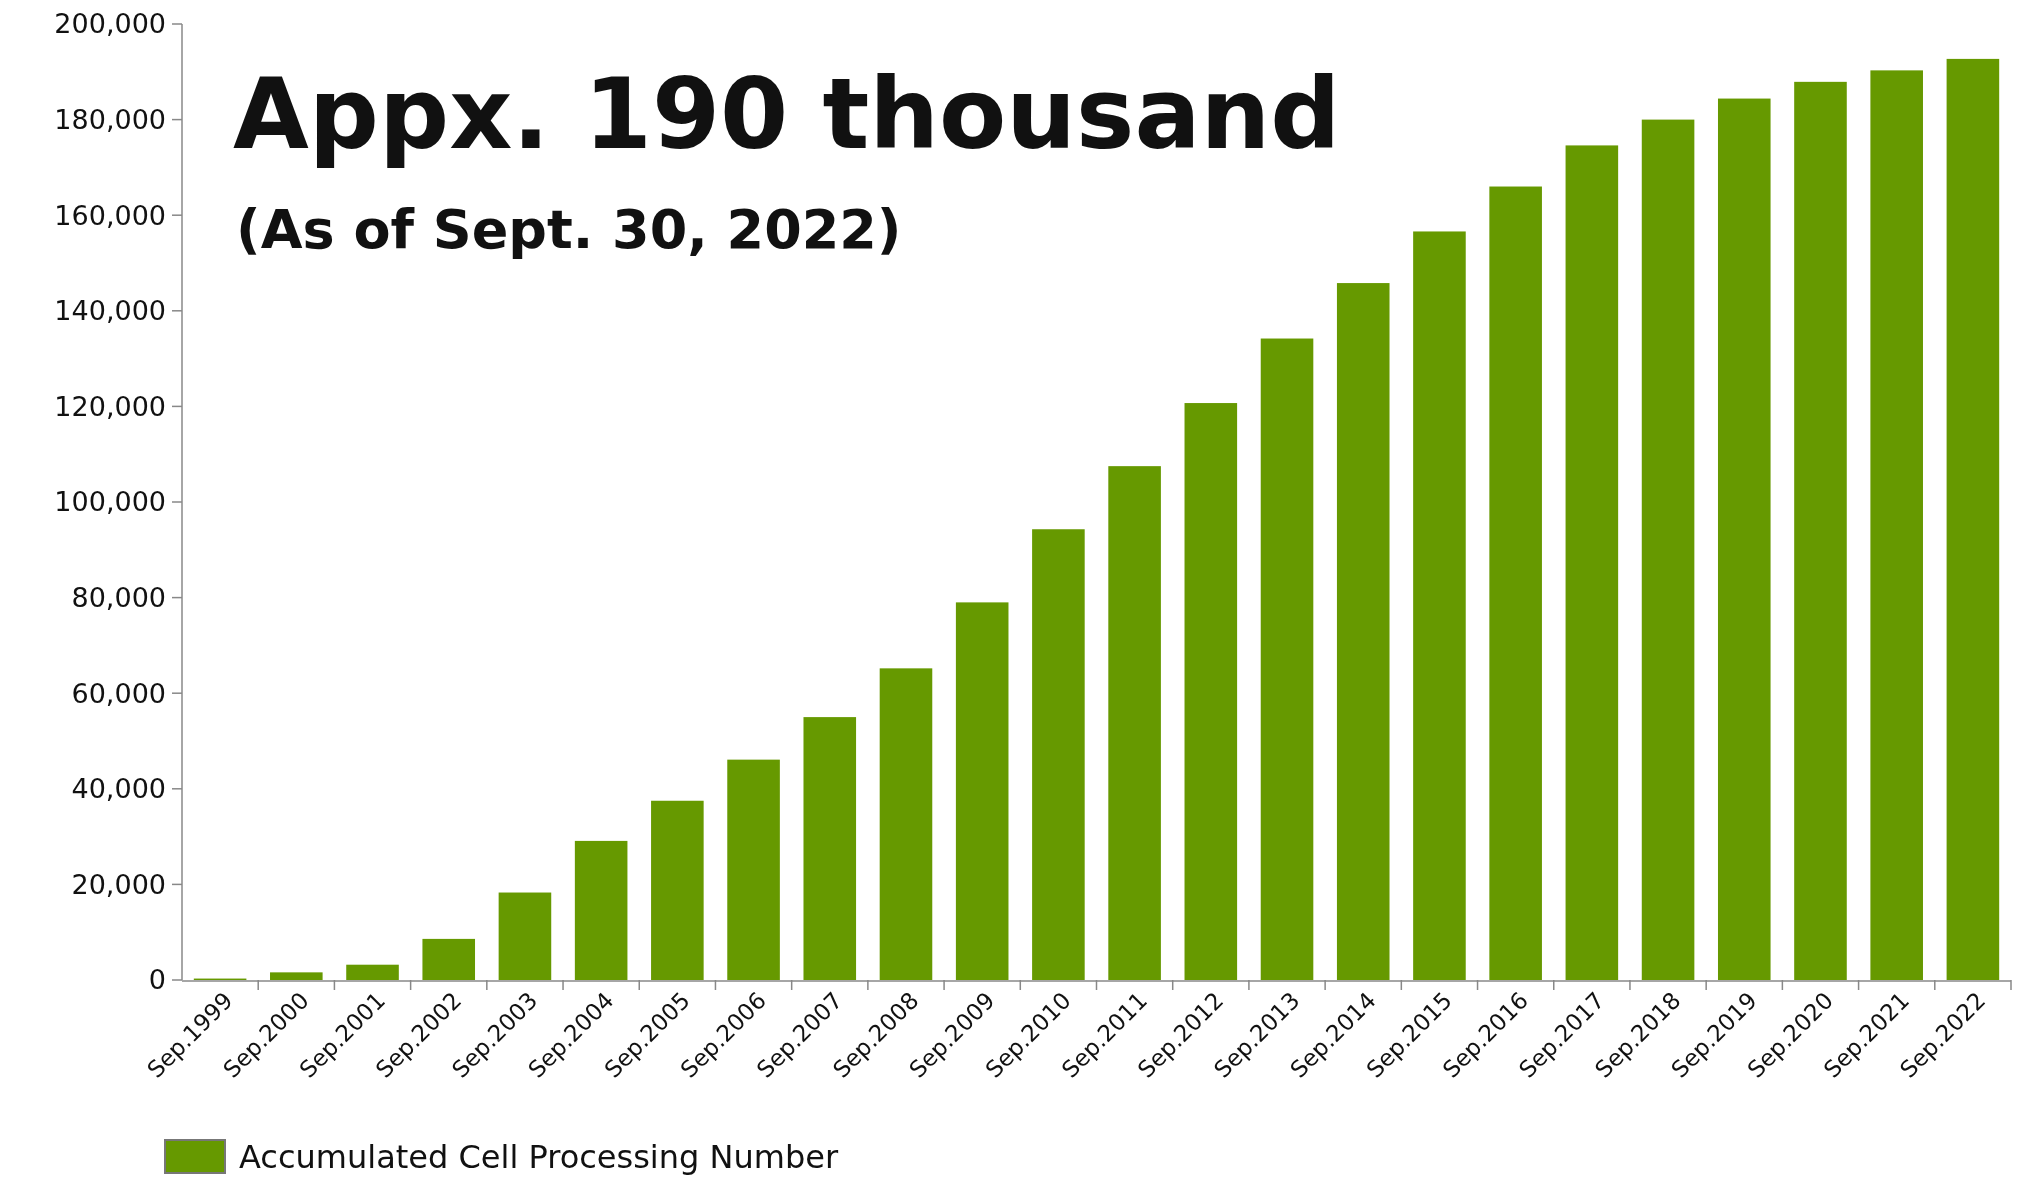  What do you see at coordinates (110, 406) in the screenshot?
I see `y-tick-label: 120,000` at bounding box center [110, 406].